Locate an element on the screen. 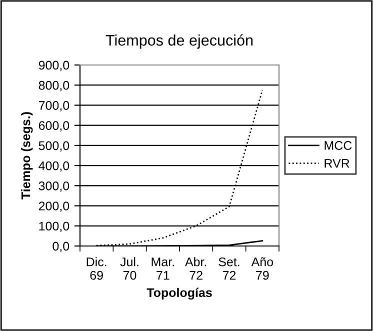  y-tick-label: 200,0 is located at coordinates (54, 207).